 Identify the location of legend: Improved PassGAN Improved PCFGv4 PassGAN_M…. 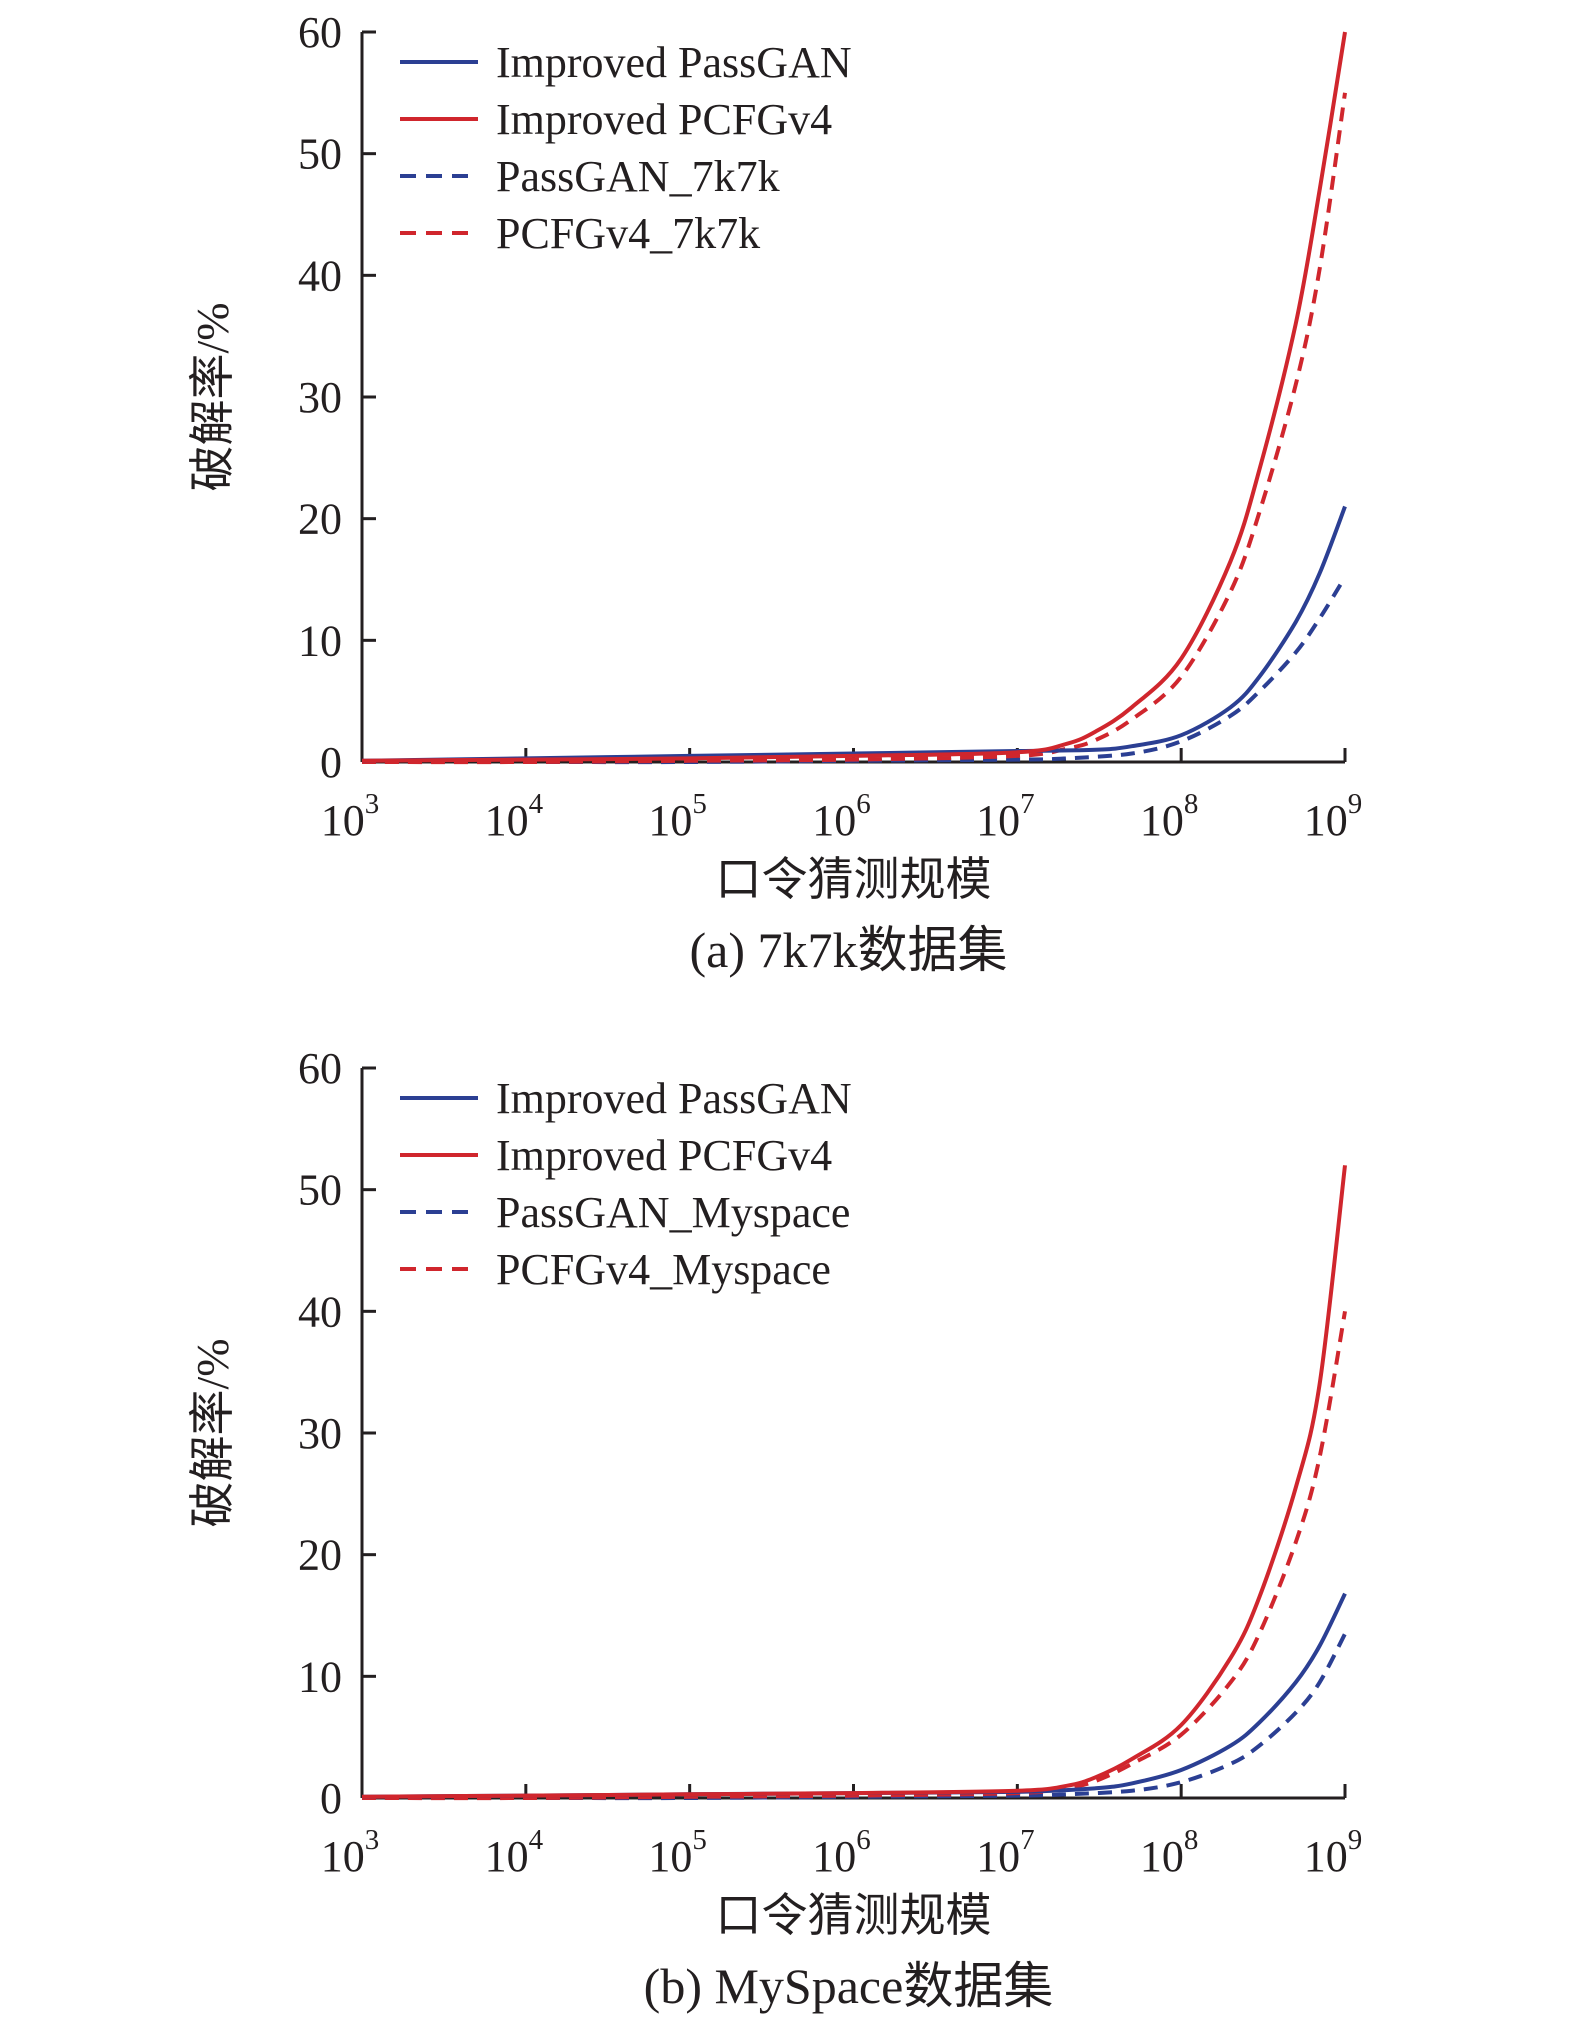
(626, 1184).